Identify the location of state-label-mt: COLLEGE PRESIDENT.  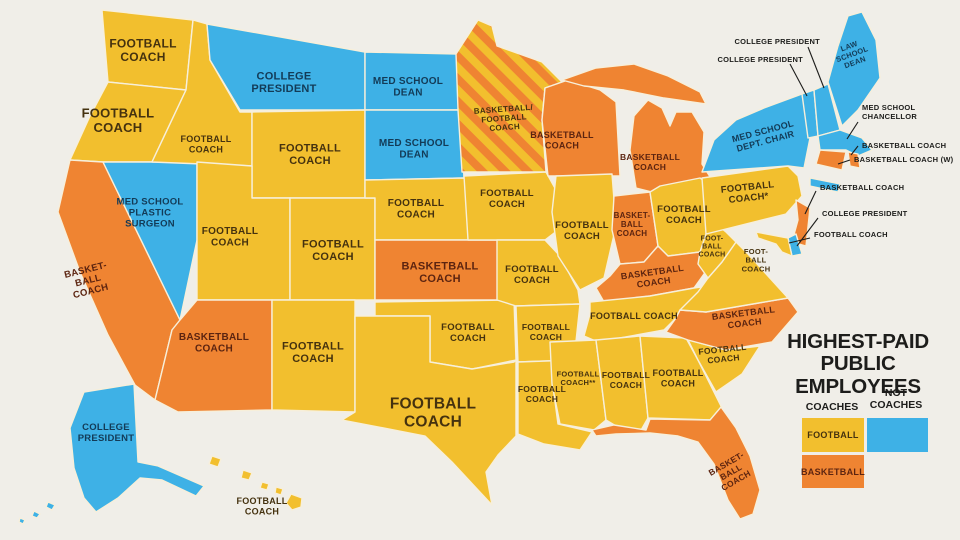
(283, 83).